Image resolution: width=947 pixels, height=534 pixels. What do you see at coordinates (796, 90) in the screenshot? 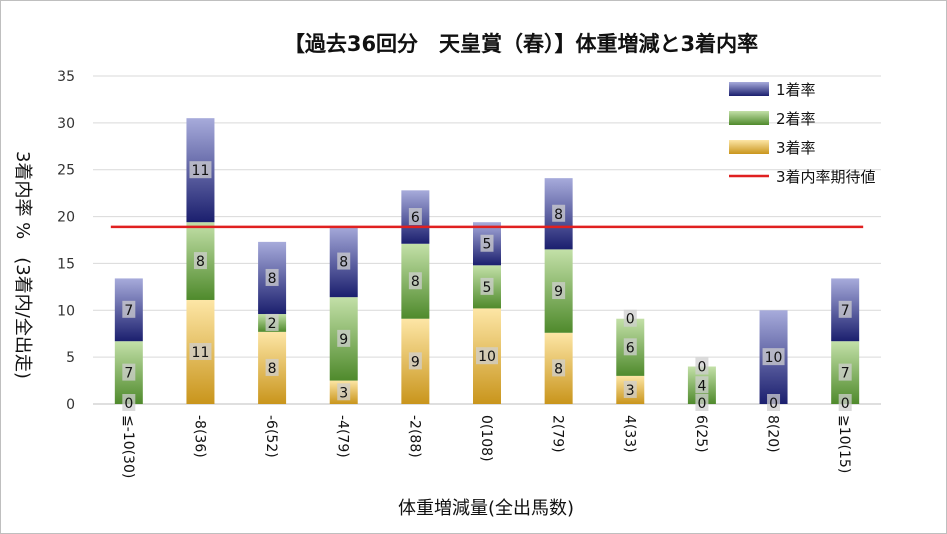
I see `legend-label: 1着率` at bounding box center [796, 90].